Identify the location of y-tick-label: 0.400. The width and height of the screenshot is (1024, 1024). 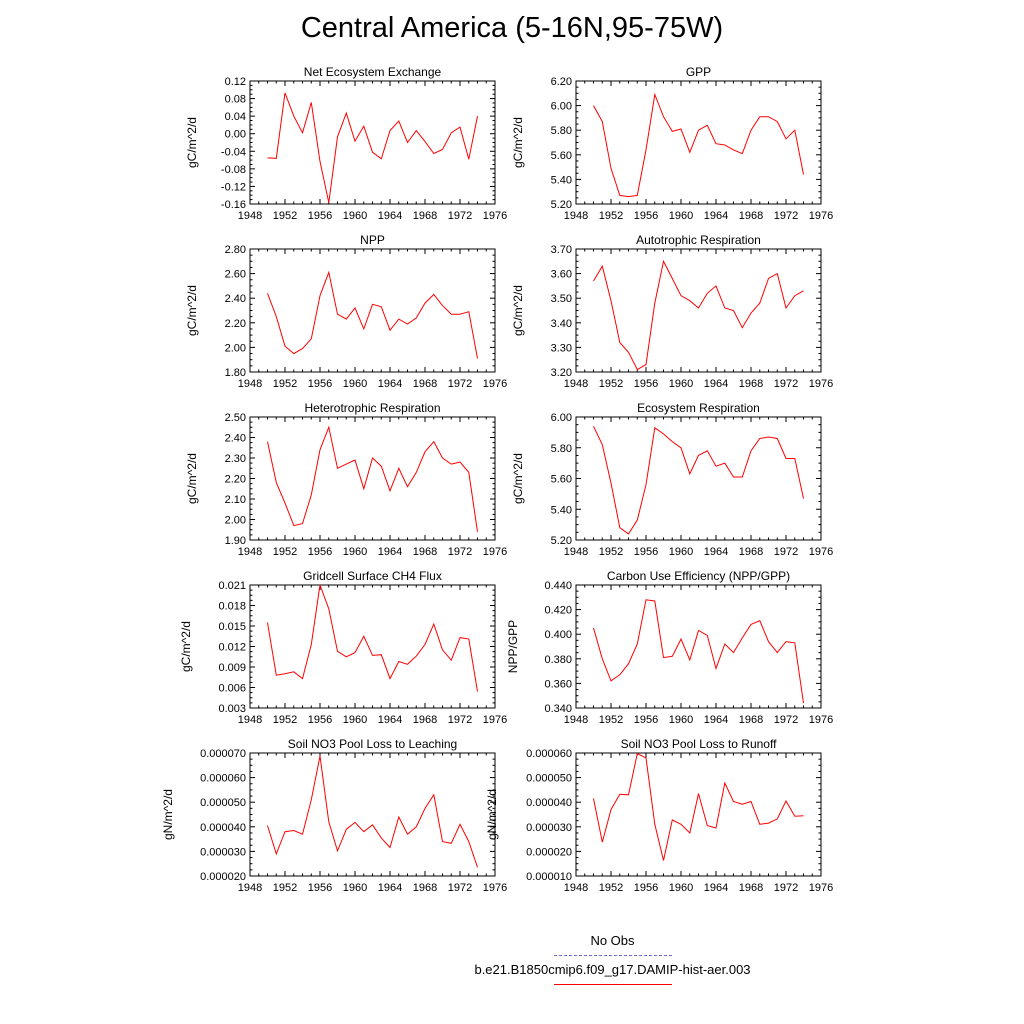
(558, 635).